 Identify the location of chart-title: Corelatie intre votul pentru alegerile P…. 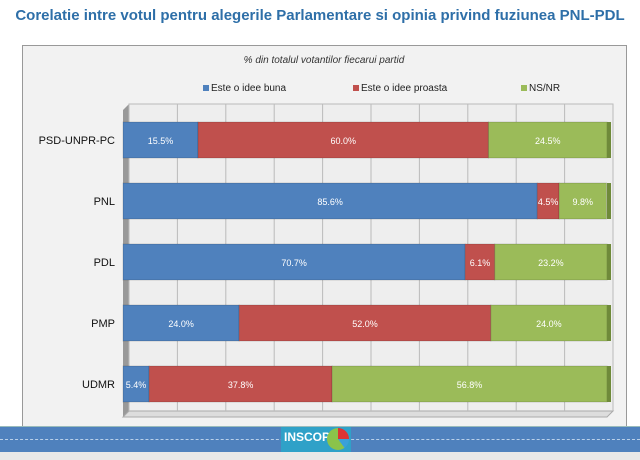
(320, 15).